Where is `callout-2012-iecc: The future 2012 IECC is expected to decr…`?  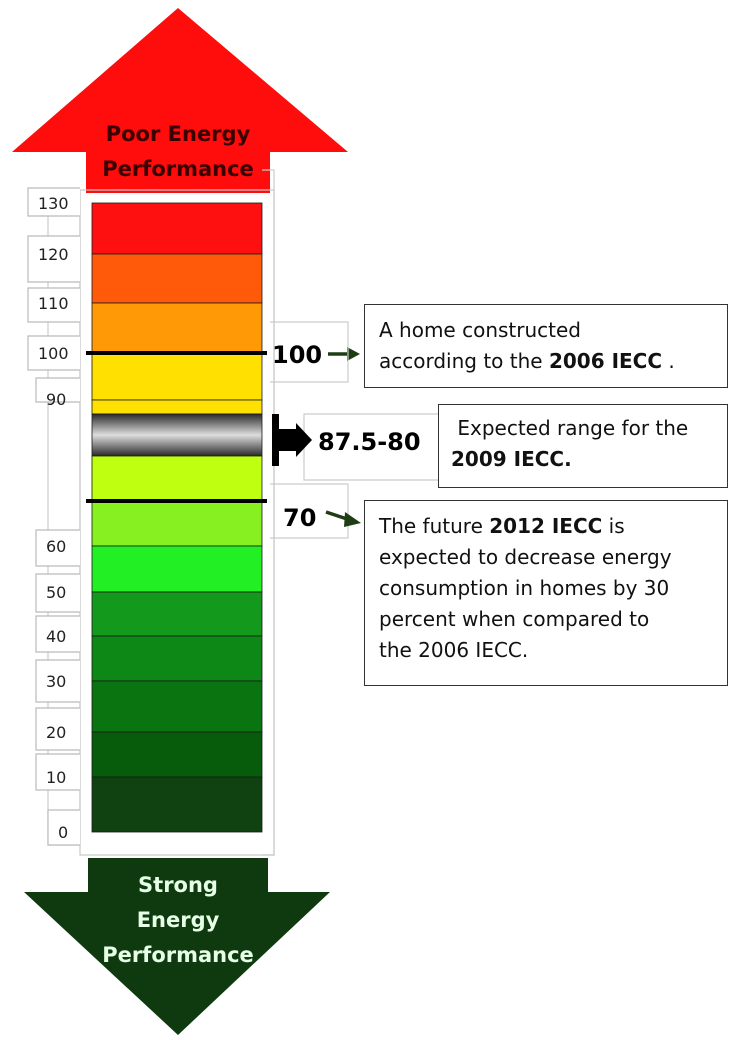 callout-2012-iecc: The future 2012 IECC is expected to decr… is located at coordinates (546, 593).